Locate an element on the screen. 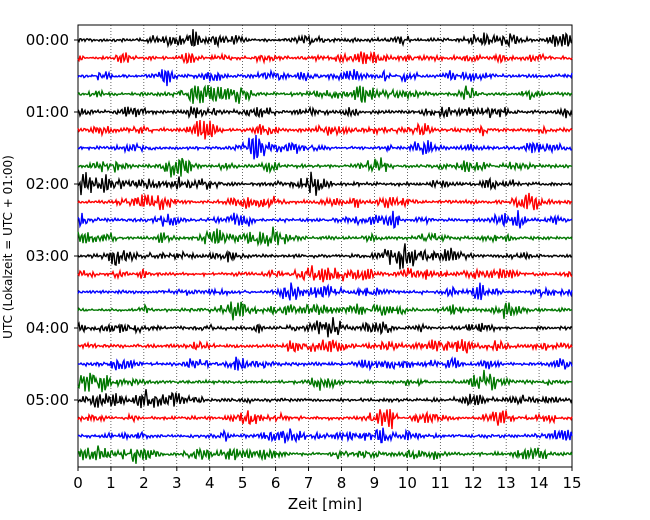 The image size is (650, 520). x-tick-label: 5 is located at coordinates (243, 483).